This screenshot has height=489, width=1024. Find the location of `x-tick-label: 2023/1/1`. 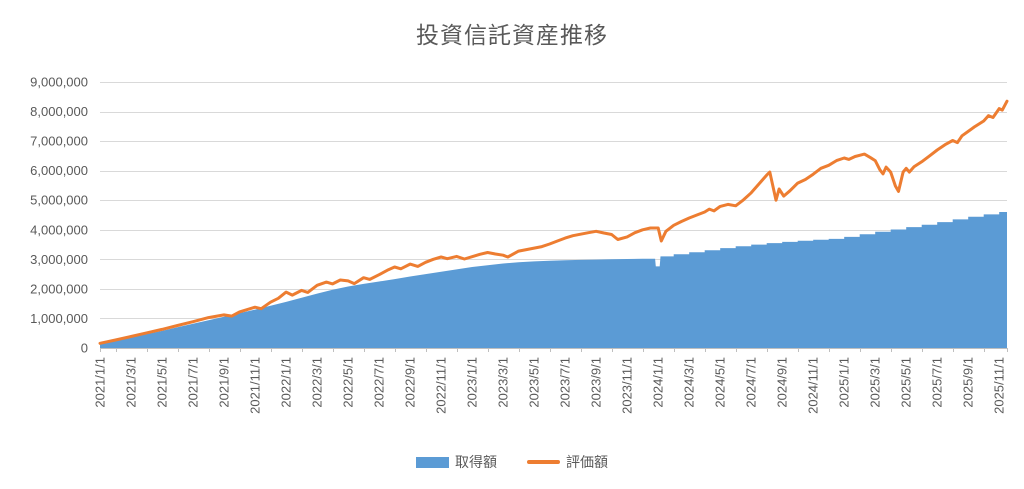

x-tick-label: 2023/1/1 is located at coordinates (472, 382).